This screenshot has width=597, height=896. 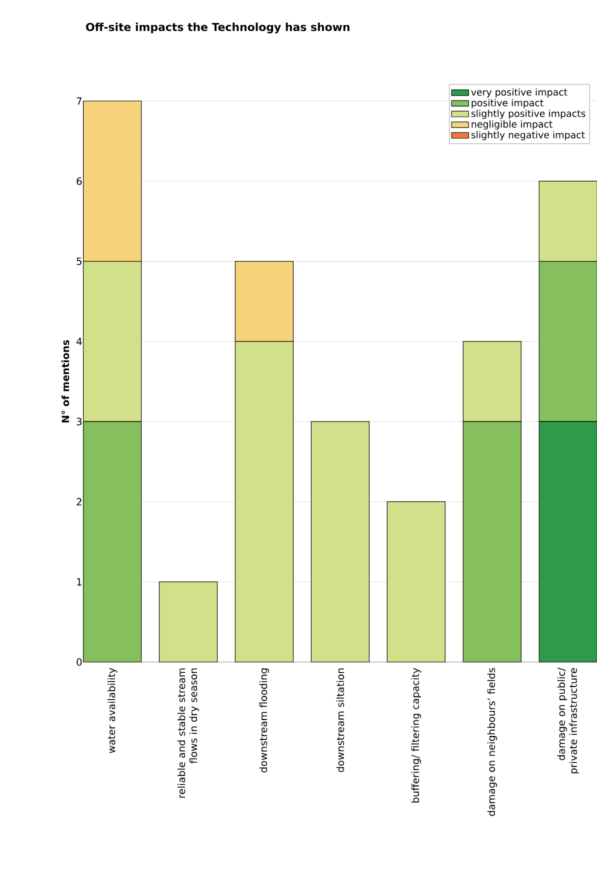 I want to click on legend-label: negligible impact, so click(x=512, y=125).